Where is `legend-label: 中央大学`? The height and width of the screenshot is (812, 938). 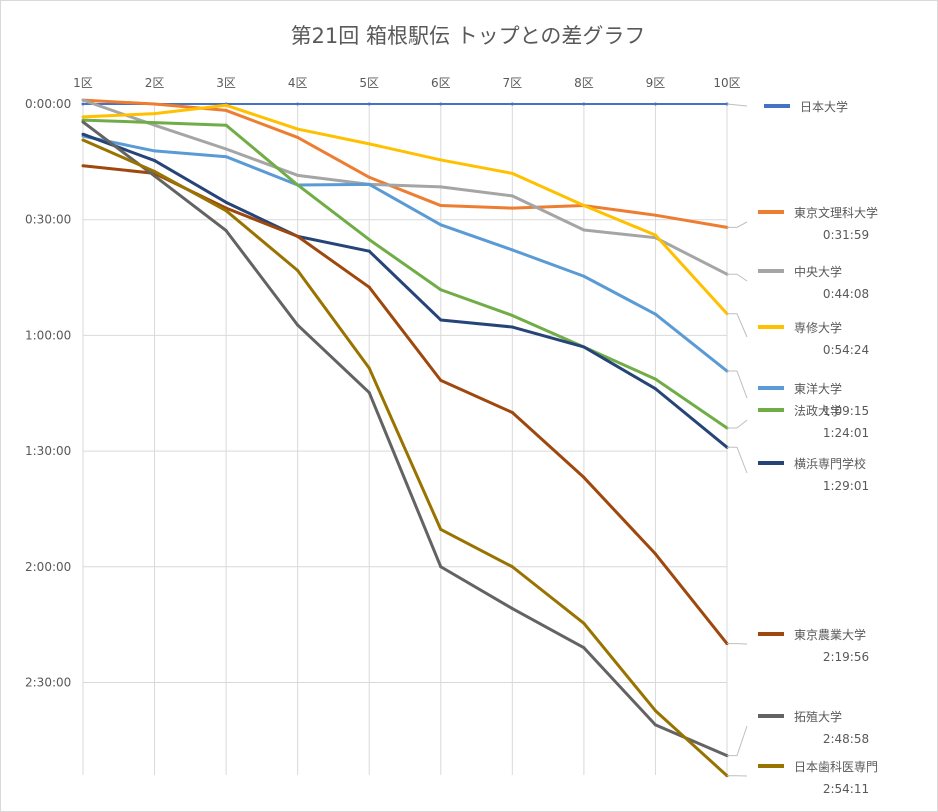 legend-label: 中央大学 is located at coordinates (818, 271).